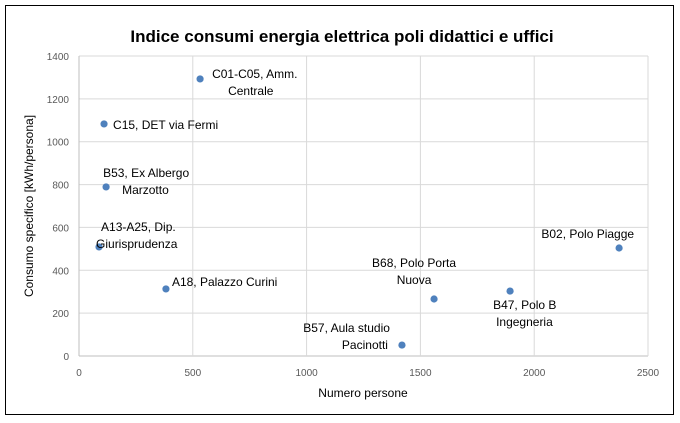 The width and height of the screenshot is (680, 423). Describe the element at coordinates (79, 373) in the screenshot. I see `x-tick-label: 0` at that location.